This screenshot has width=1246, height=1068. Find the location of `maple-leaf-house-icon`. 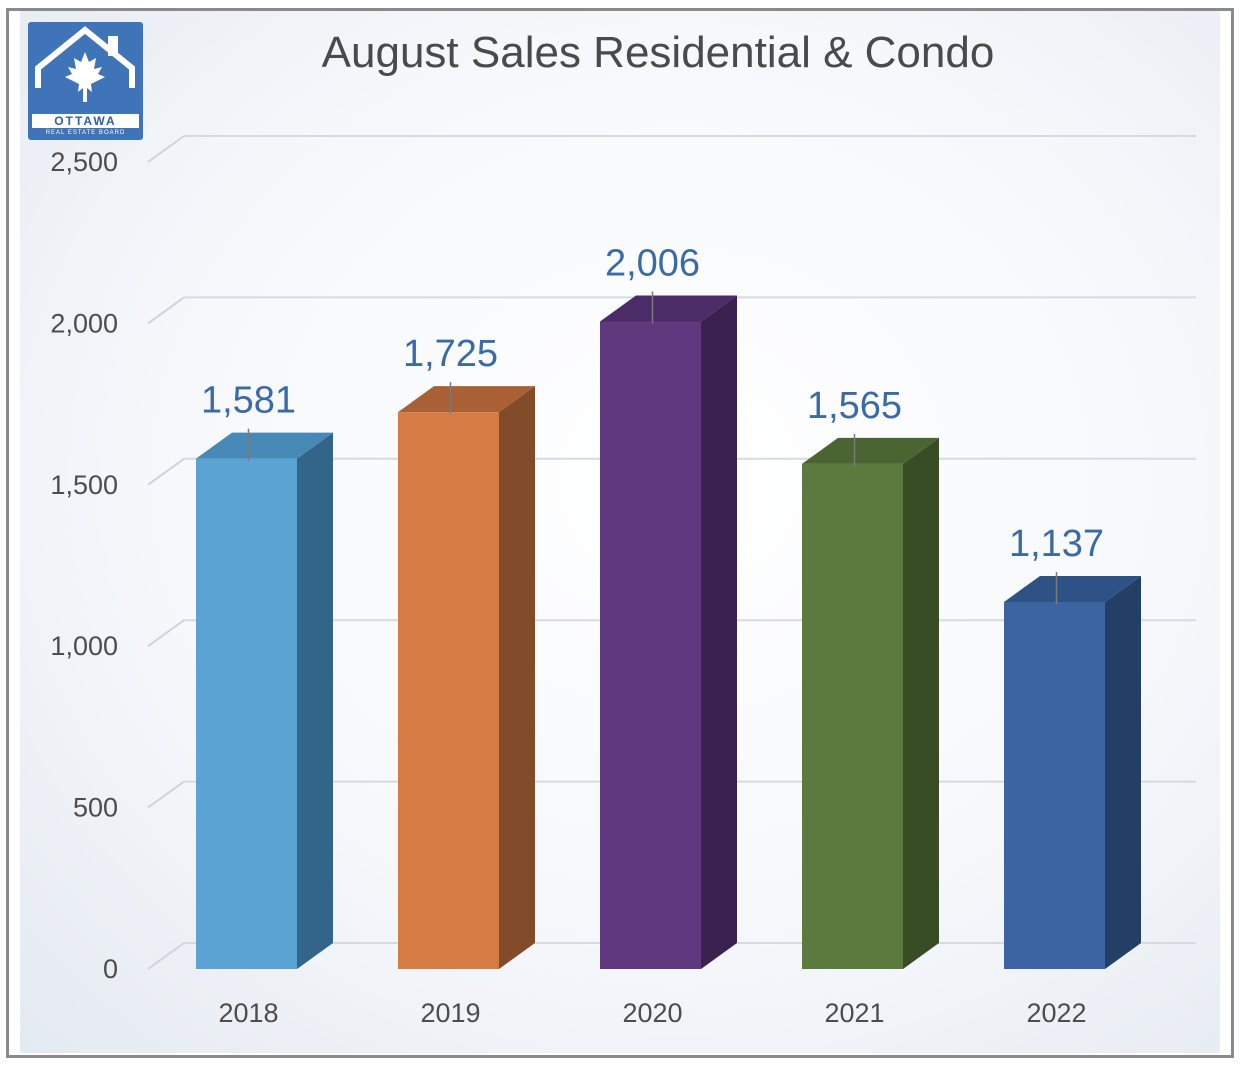

maple-leaf-house-icon is located at coordinates (85, 64).